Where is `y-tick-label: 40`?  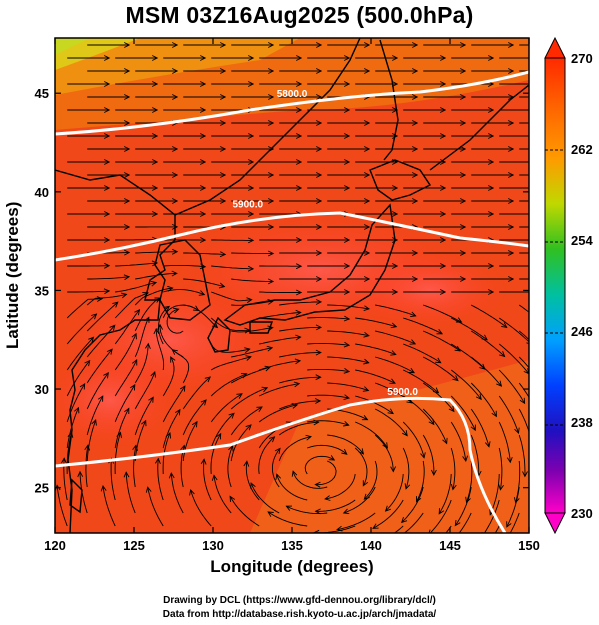 y-tick-label: 40 is located at coordinates (42, 192).